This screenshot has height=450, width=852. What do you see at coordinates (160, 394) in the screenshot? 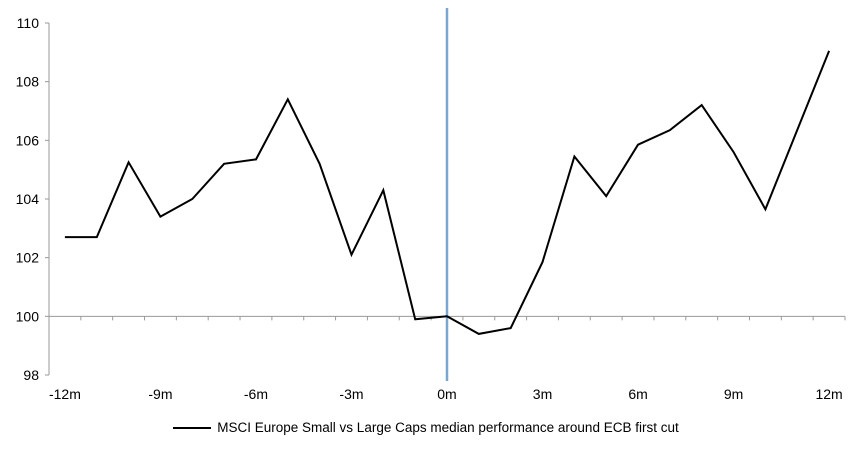
I see `x-tick-label: -9m` at bounding box center [160, 394].